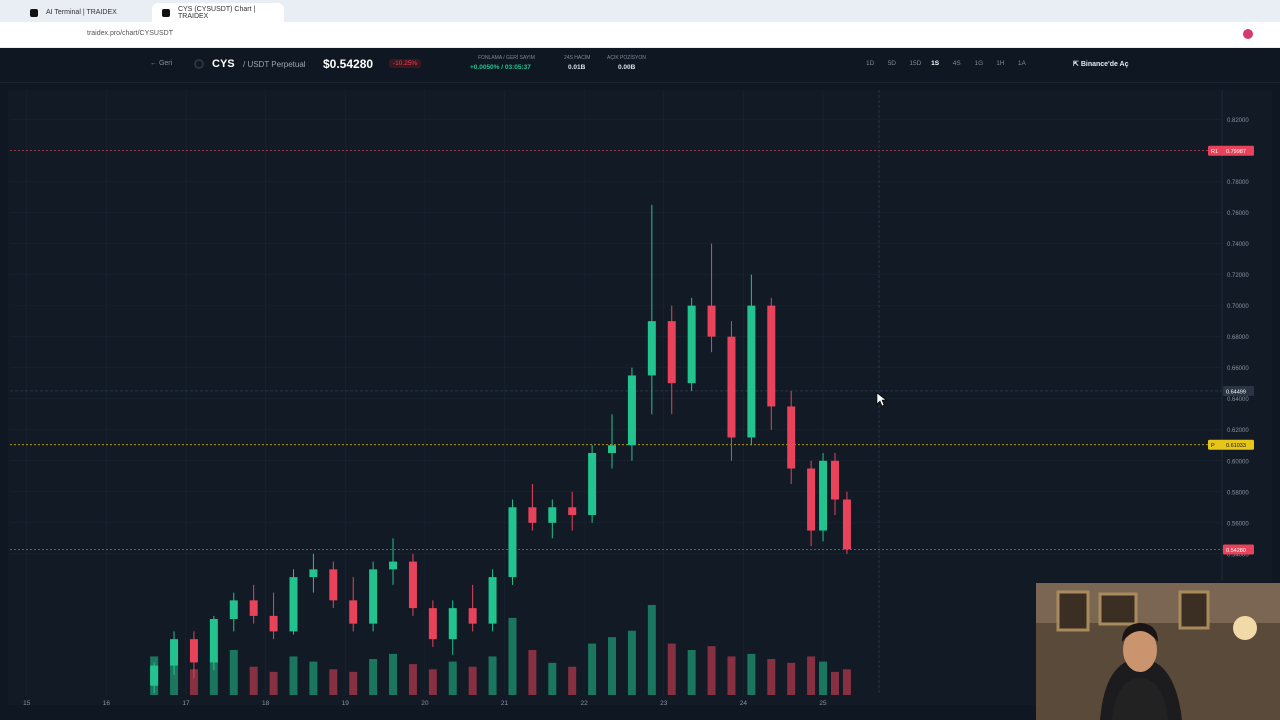 This screenshot has height=720, width=1280. I want to click on back-button: ← Geri, so click(161, 63).